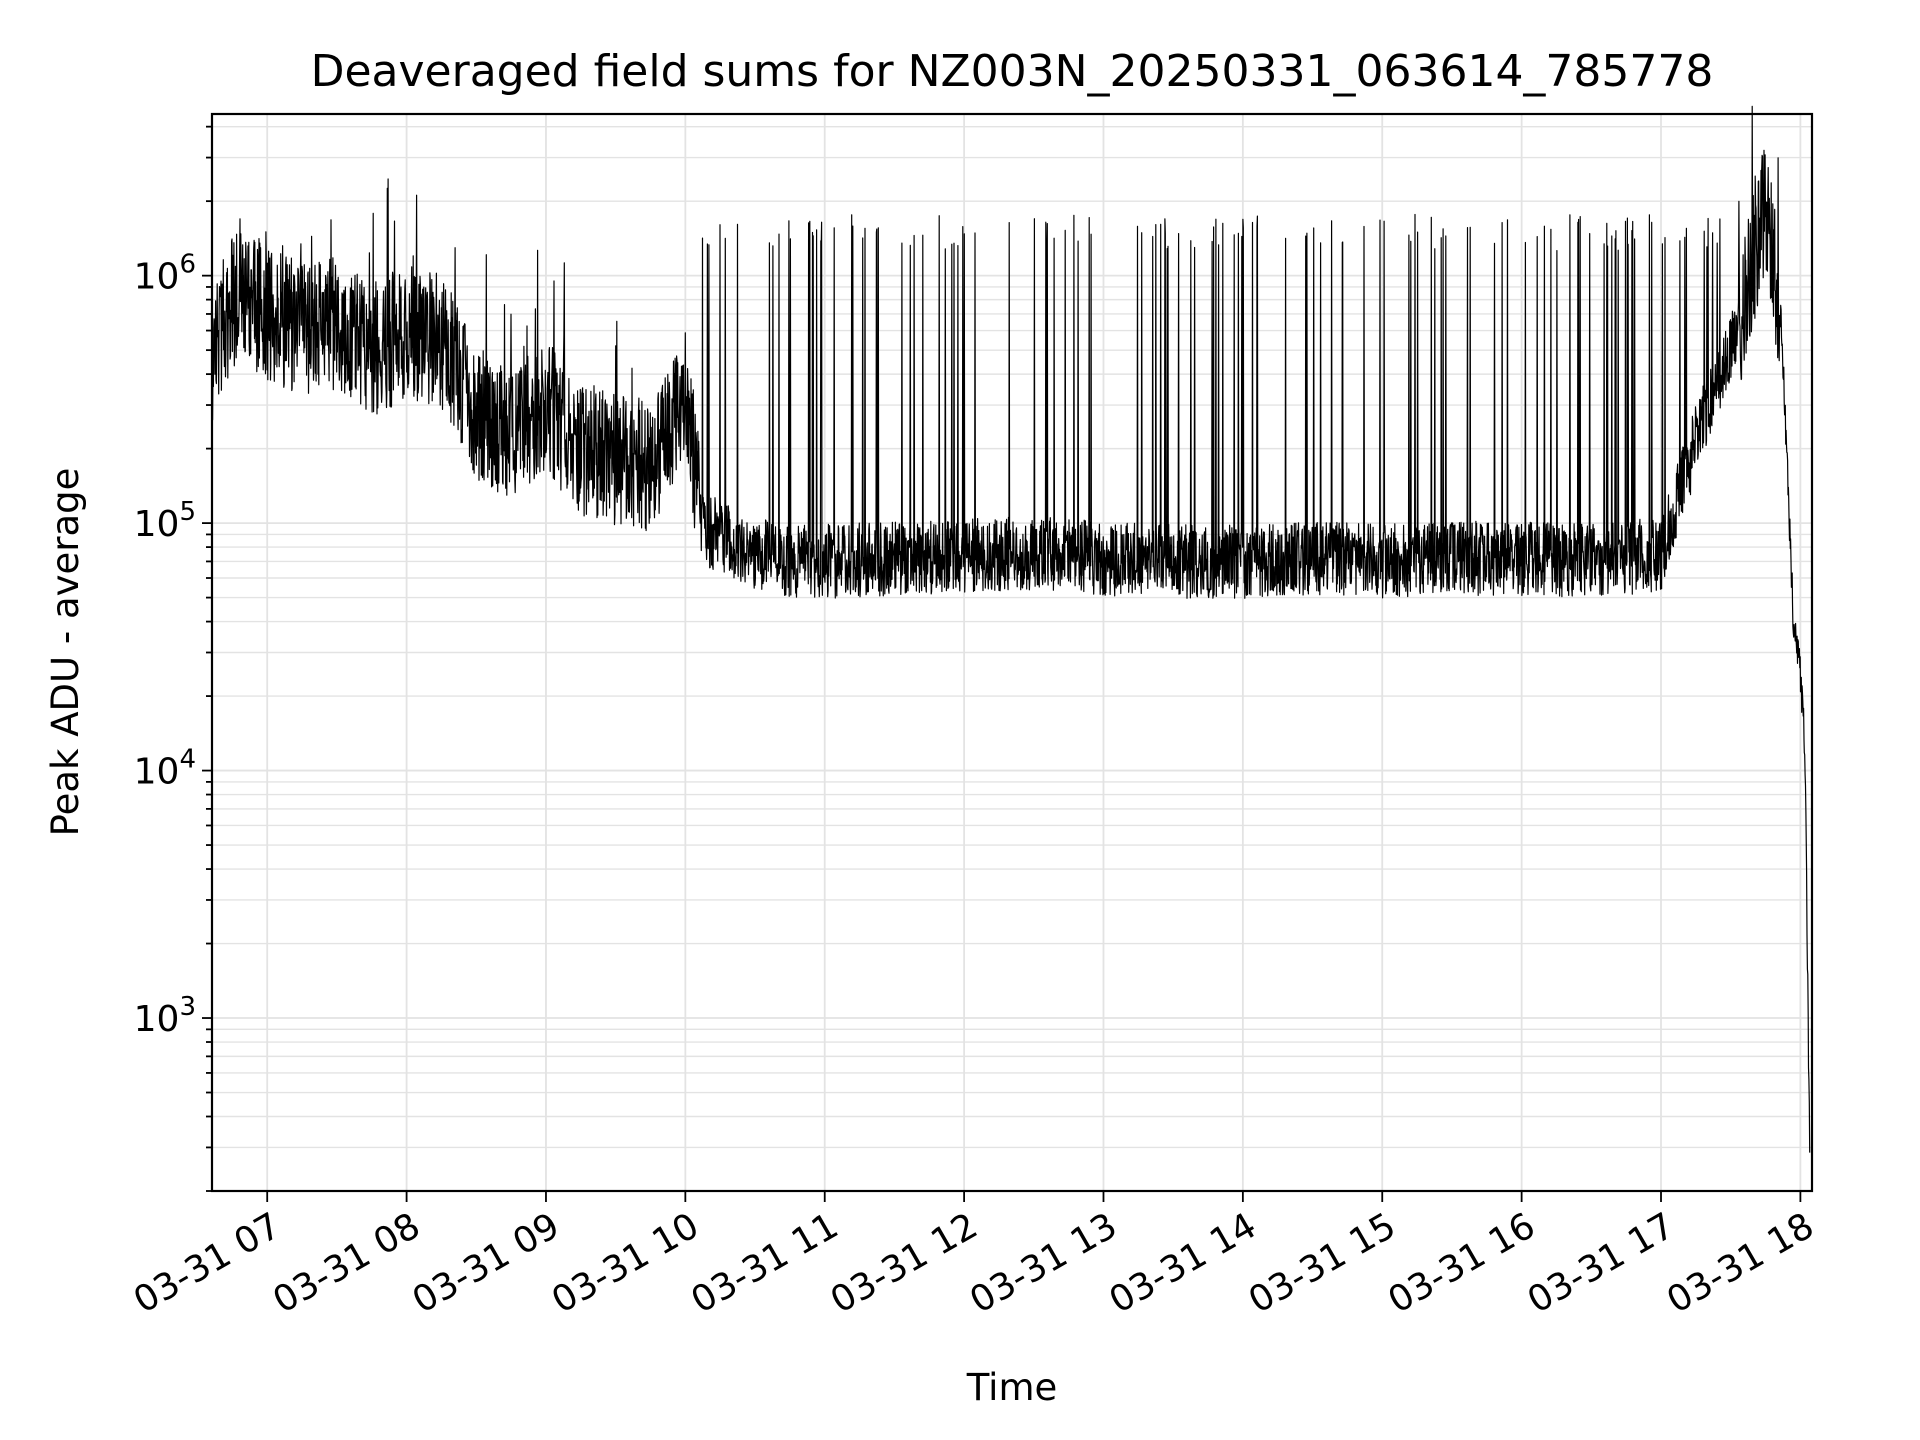 The height and width of the screenshot is (1440, 1920). I want to click on y-axis-label: Peak ADU - average, so click(65, 652).